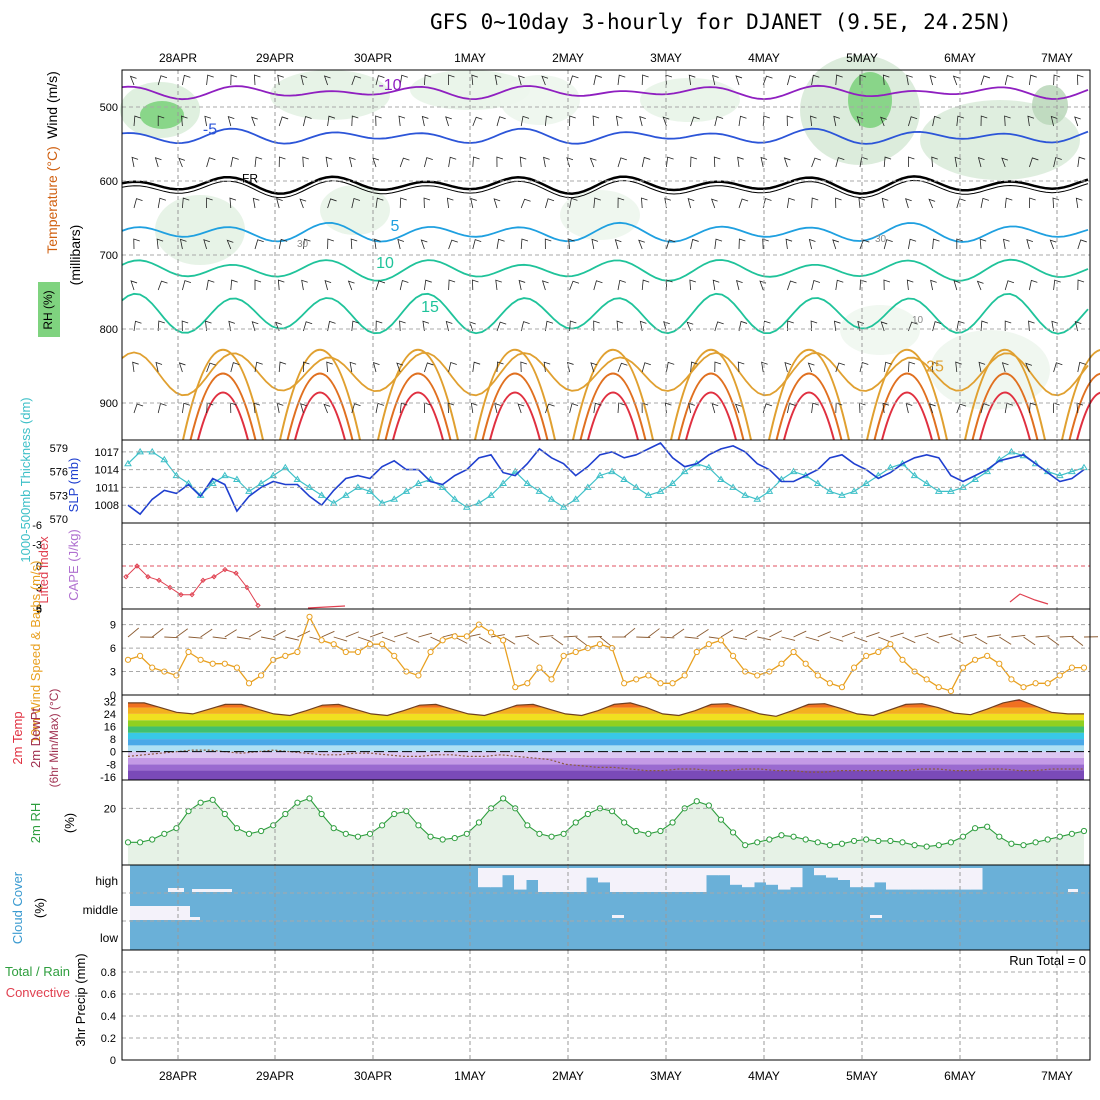 Image resolution: width=1100 pixels, height=1100 pixels. What do you see at coordinates (764, 58) in the screenshot?
I see `day-label-top: 4MAY` at bounding box center [764, 58].